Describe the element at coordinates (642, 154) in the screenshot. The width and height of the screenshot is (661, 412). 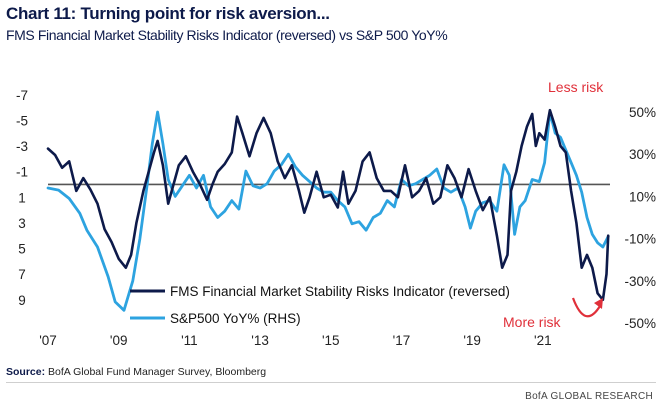
I see `right-tick-label: 30%` at that location.